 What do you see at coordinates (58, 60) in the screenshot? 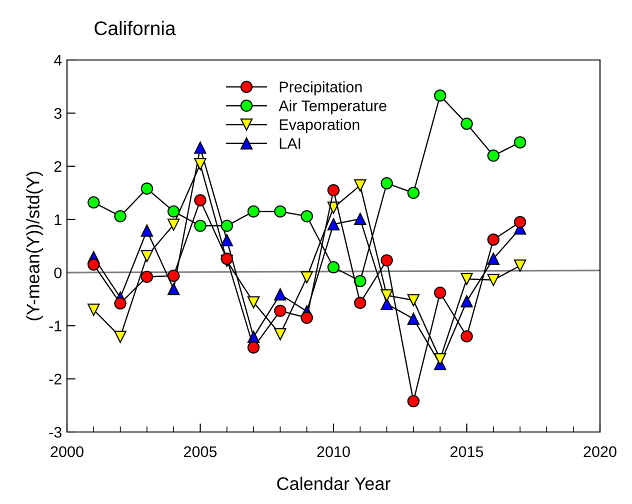
I see `y-tick-label: 4` at bounding box center [58, 60].